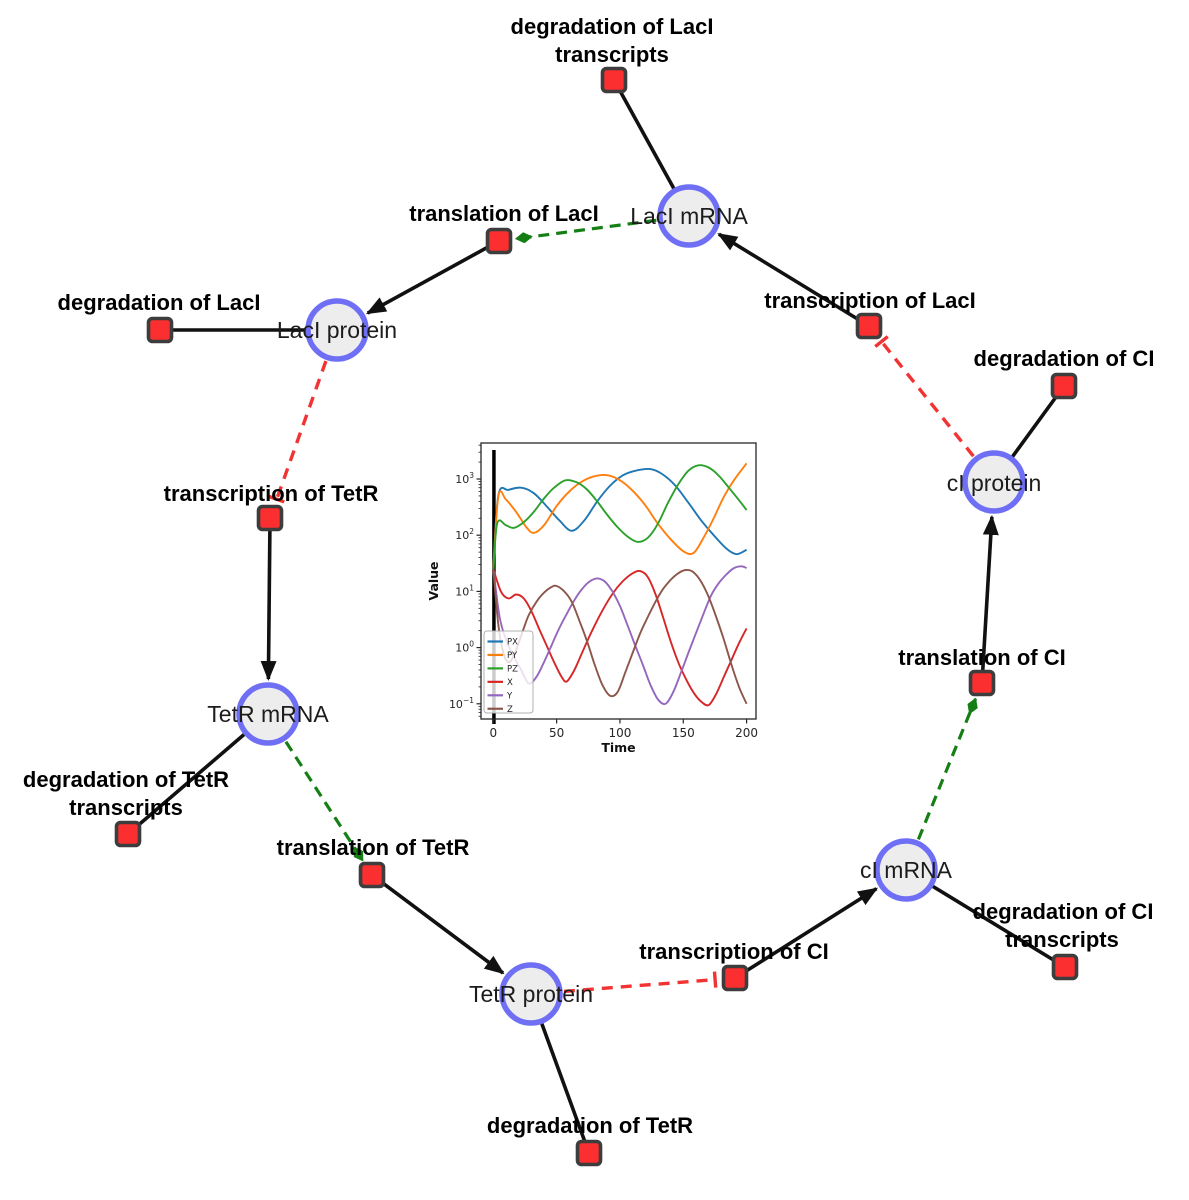 This screenshot has width=1189, height=1200. What do you see at coordinates (464, 590) in the screenshot?
I see `chart-y-tick-label: 10¹` at bounding box center [464, 590].